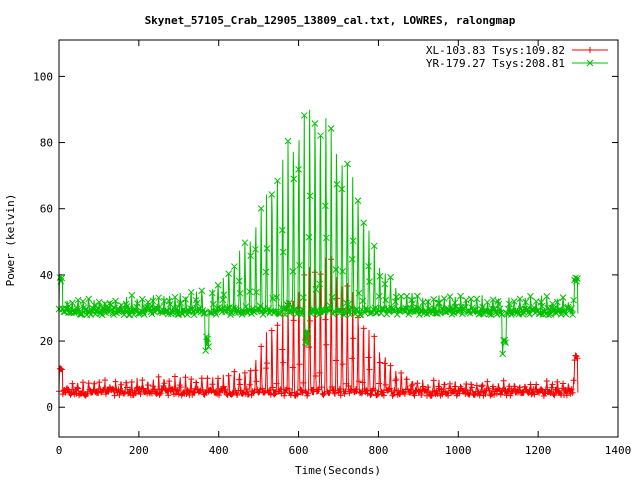  I want to click on x-tick-label: 600, so click(299, 450).